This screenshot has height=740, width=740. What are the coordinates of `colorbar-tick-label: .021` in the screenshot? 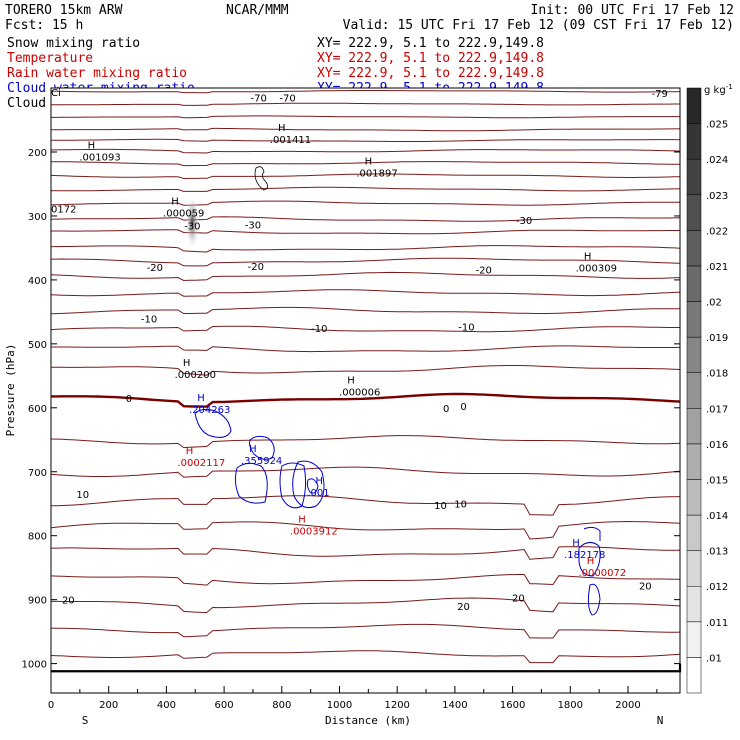 It's located at (717, 267).